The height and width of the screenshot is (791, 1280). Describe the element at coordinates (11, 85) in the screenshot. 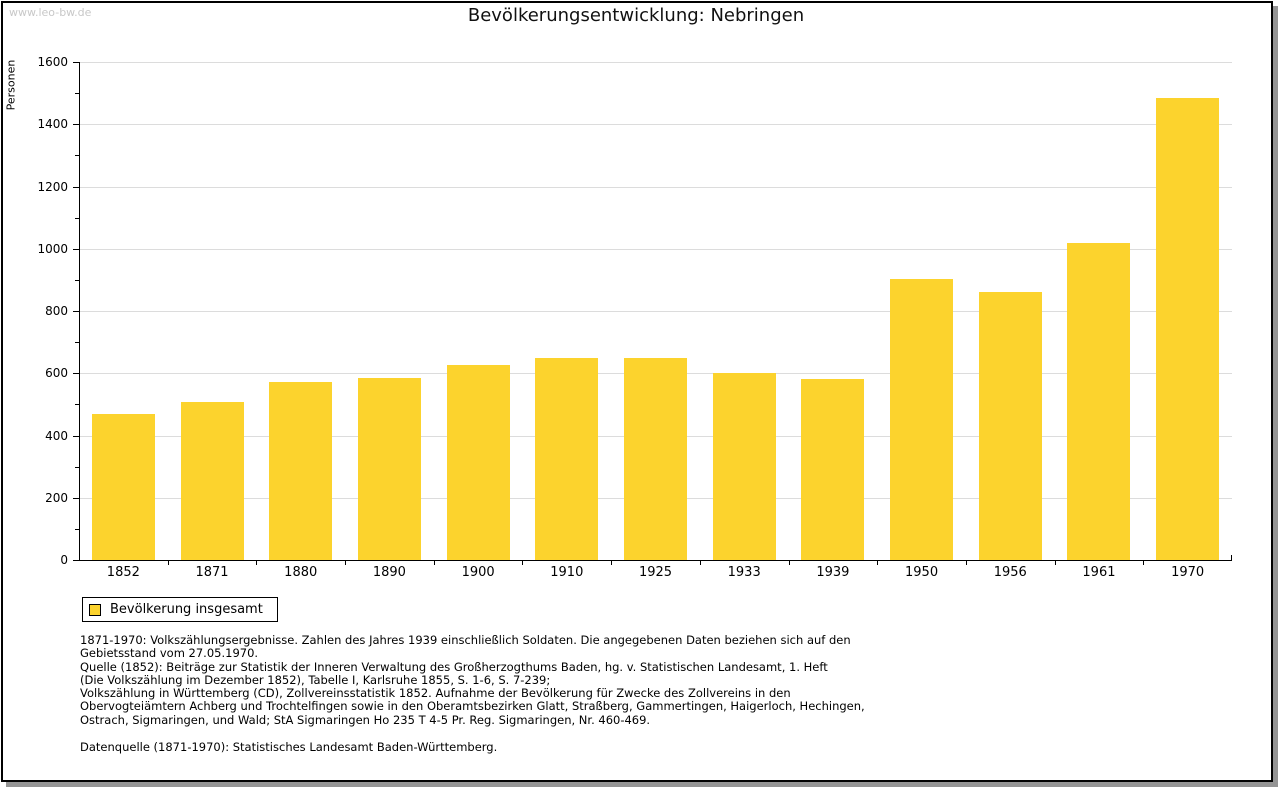

I see `y-axis-caption: Personen` at that location.